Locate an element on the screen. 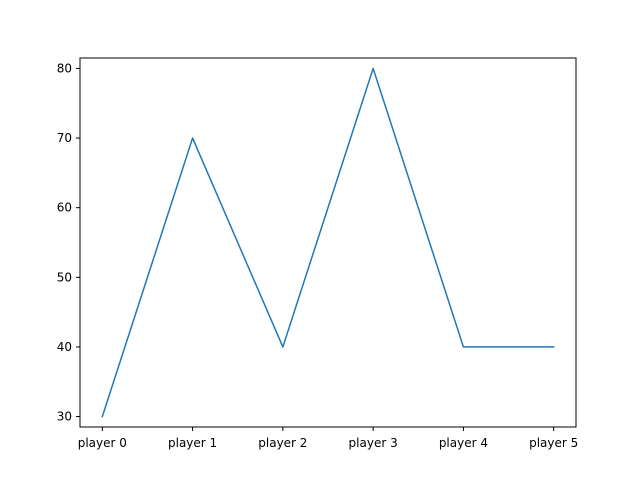  y-tick-label: 60 is located at coordinates (64, 208).